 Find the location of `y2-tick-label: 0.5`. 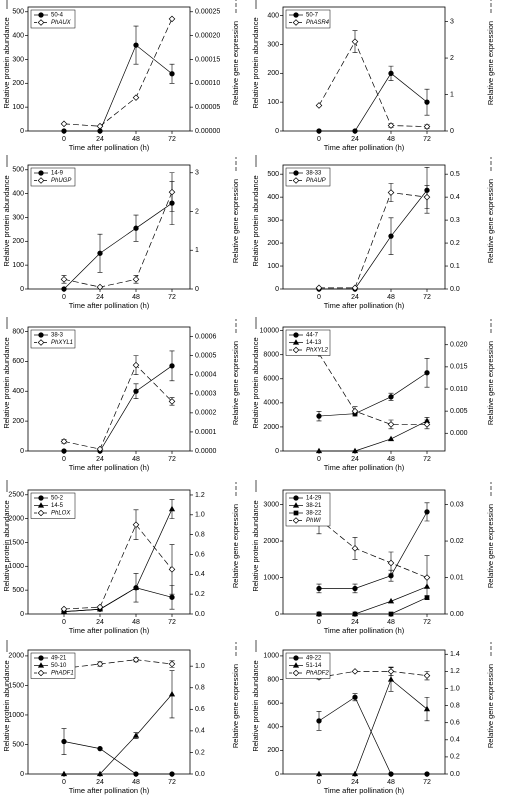

y2-tick-label: 0.5 is located at coordinates (455, 174).